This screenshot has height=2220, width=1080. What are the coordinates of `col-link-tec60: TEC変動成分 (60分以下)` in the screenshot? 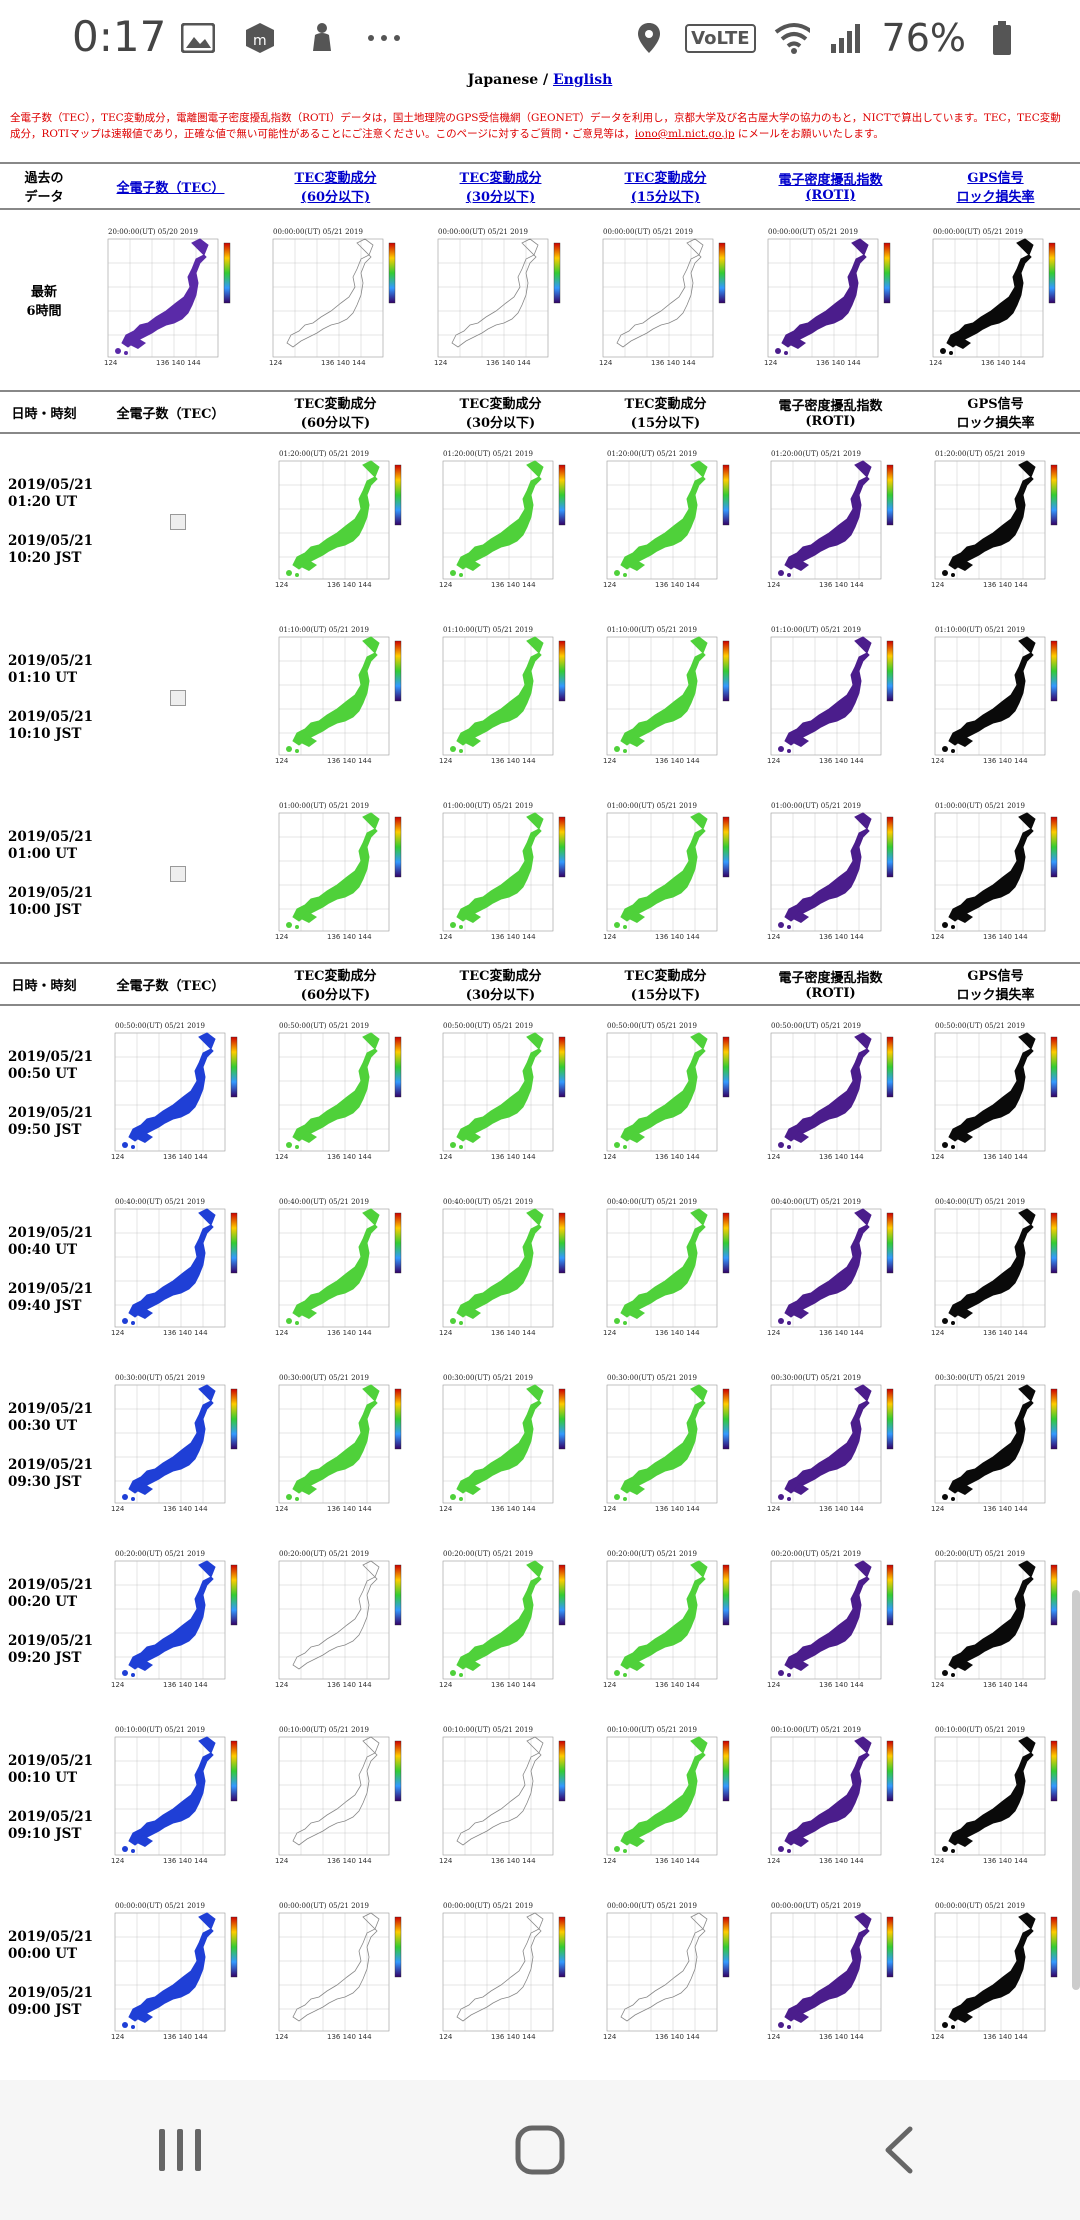 It's located at (335, 186).